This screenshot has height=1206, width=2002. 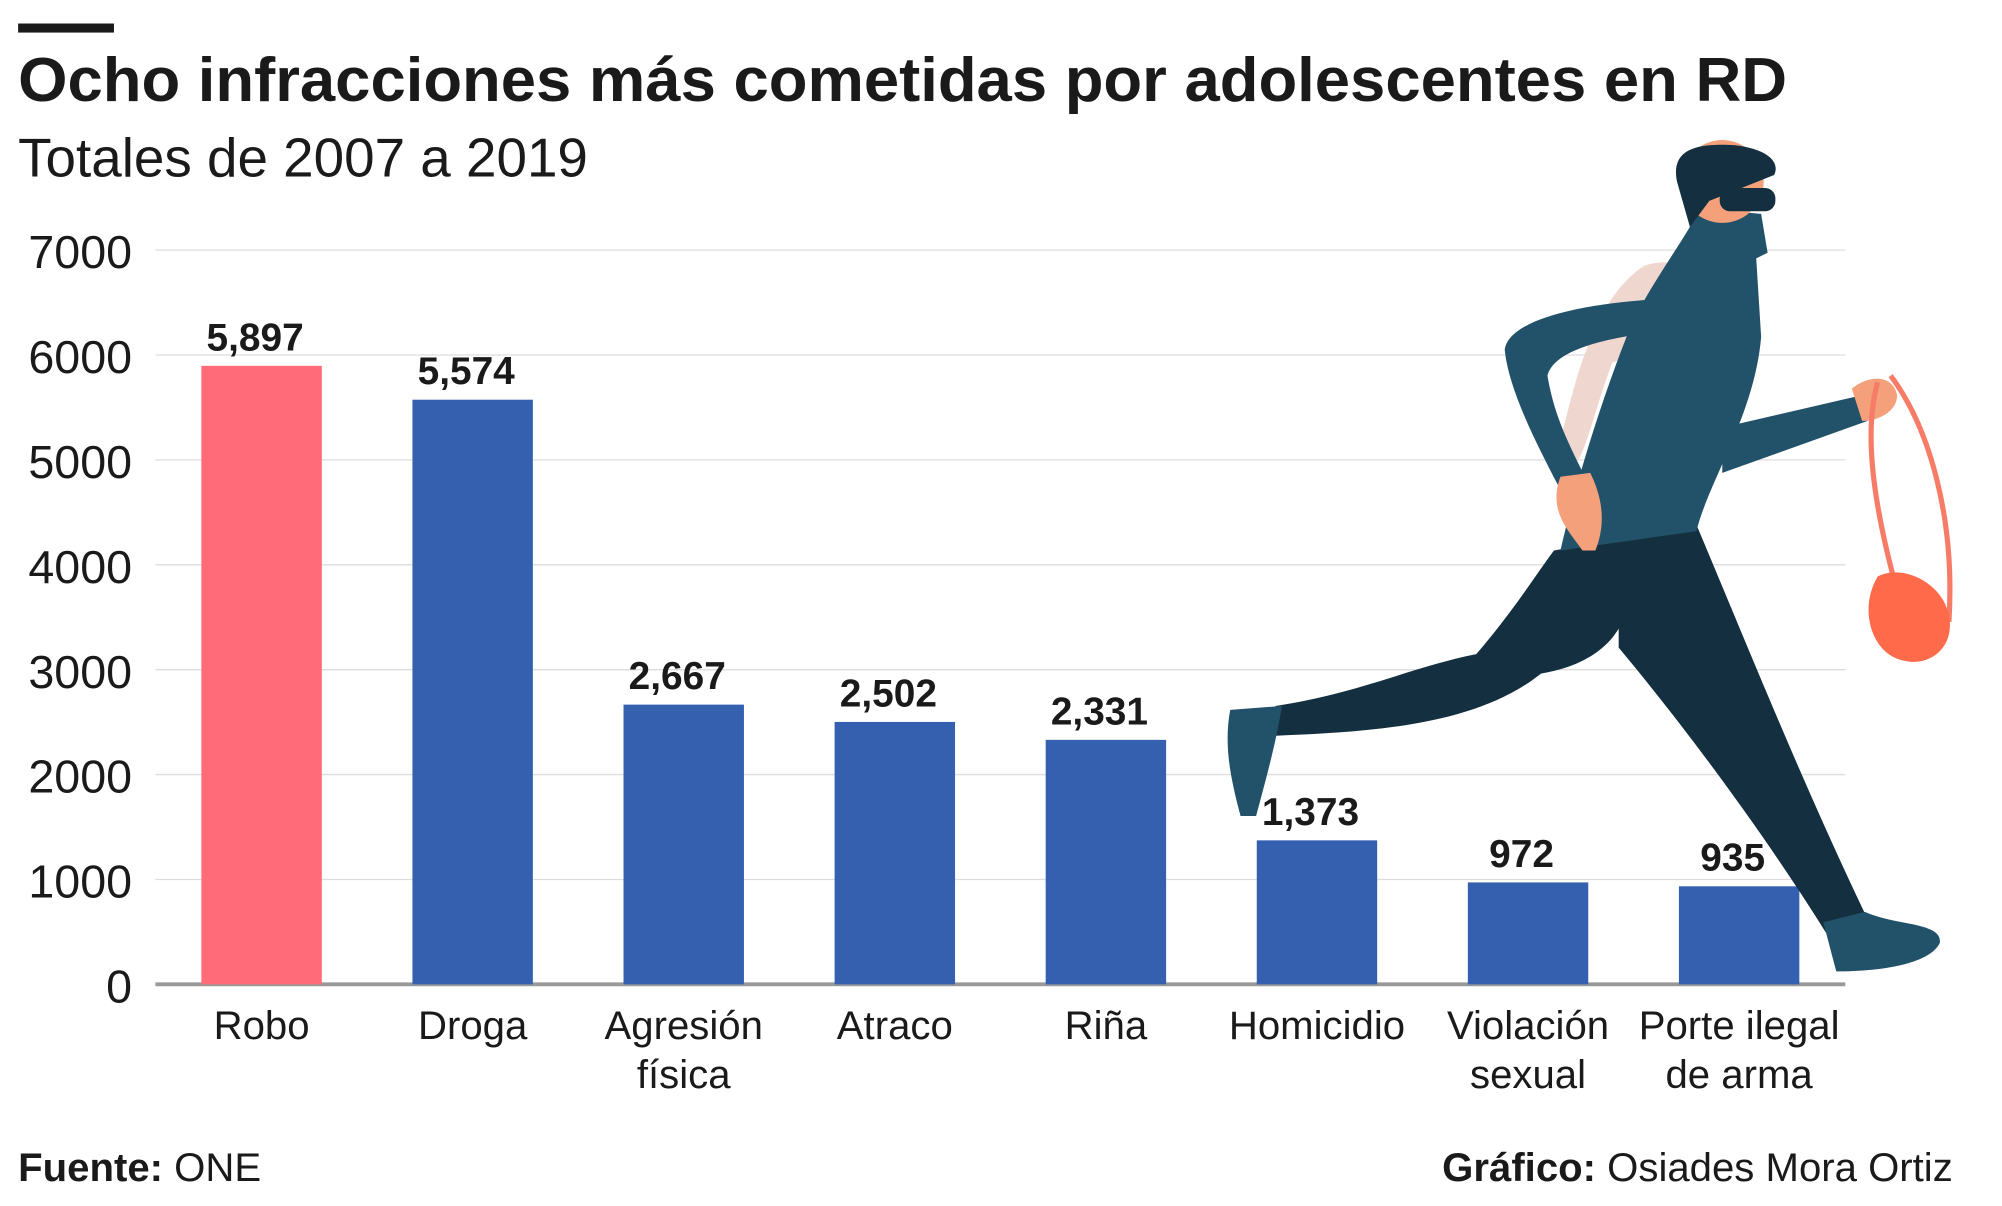 I want to click on x-tick-label-box: Homicidio, so click(x=1317, y=1025).